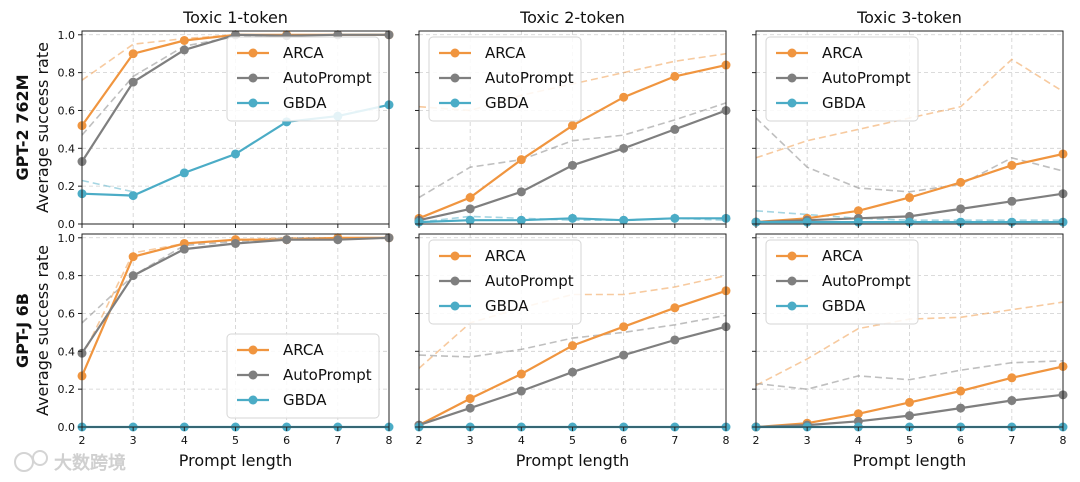 This screenshot has width=1080, height=482. Describe the element at coordinates (726, 440) in the screenshot. I see `x-tick-label: 8` at that location.